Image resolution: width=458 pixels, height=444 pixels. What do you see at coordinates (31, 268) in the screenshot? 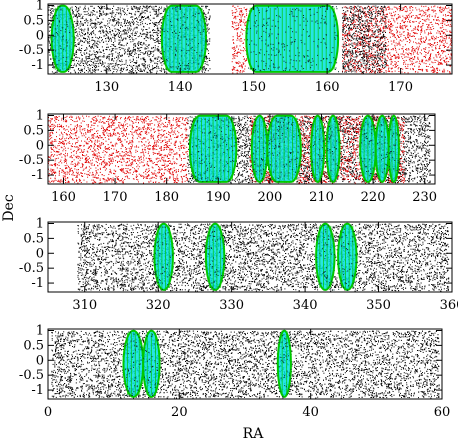
I see `panel-3-ytick-label-3: -0.5` at bounding box center [31, 268].